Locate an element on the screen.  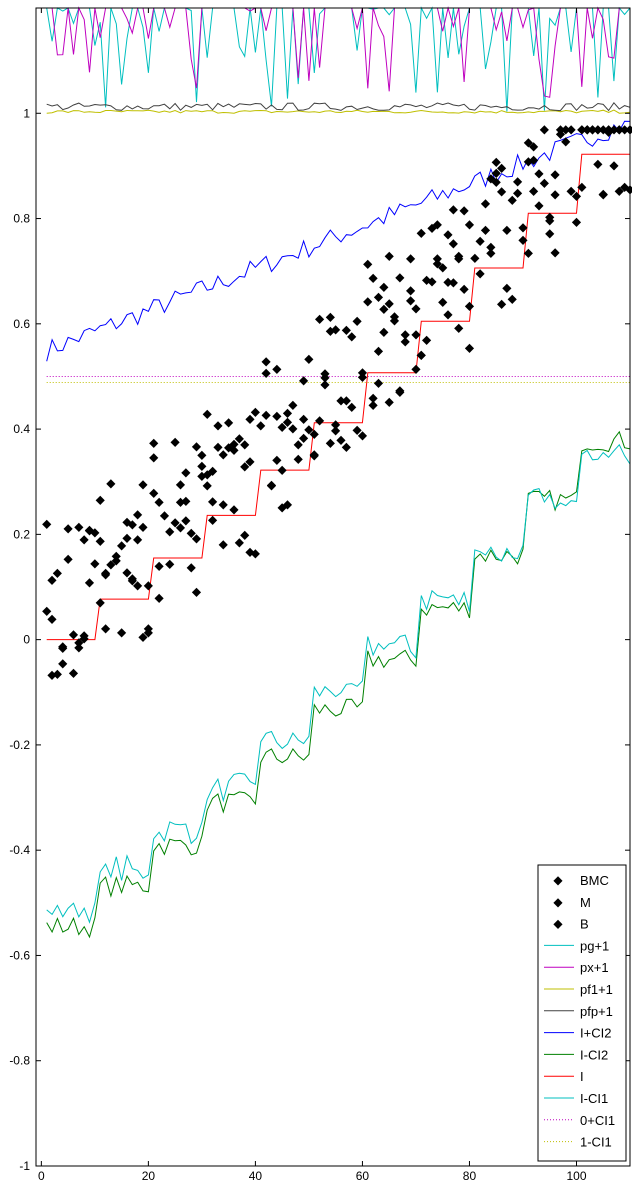
legend-box is located at coordinates (582, 1013).